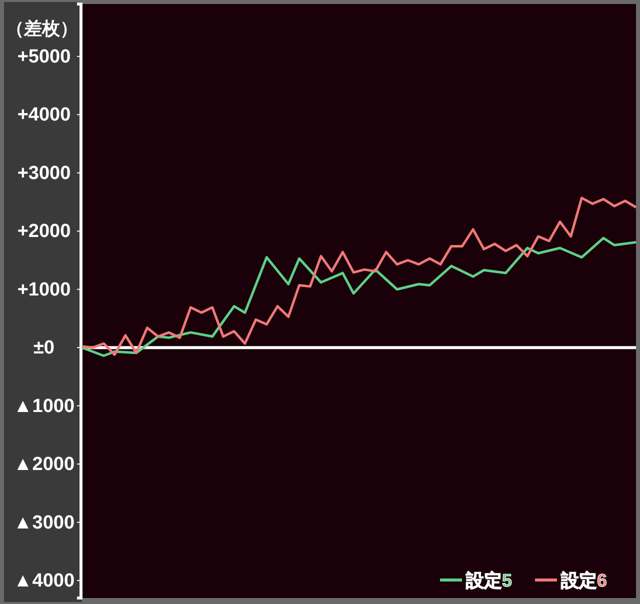 Image resolution: width=640 pixels, height=604 pixels. Describe the element at coordinates (44, 231) in the screenshot. I see `y-tick-label: +2000` at that location.